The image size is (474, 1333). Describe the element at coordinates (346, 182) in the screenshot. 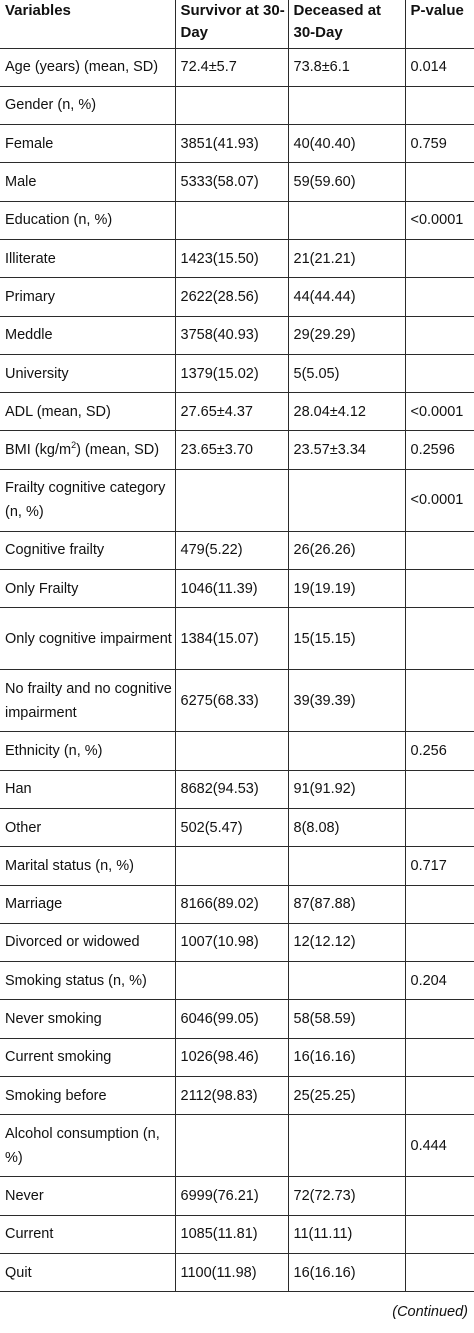

I see `deceased-value: 59(59.60)` at that location.